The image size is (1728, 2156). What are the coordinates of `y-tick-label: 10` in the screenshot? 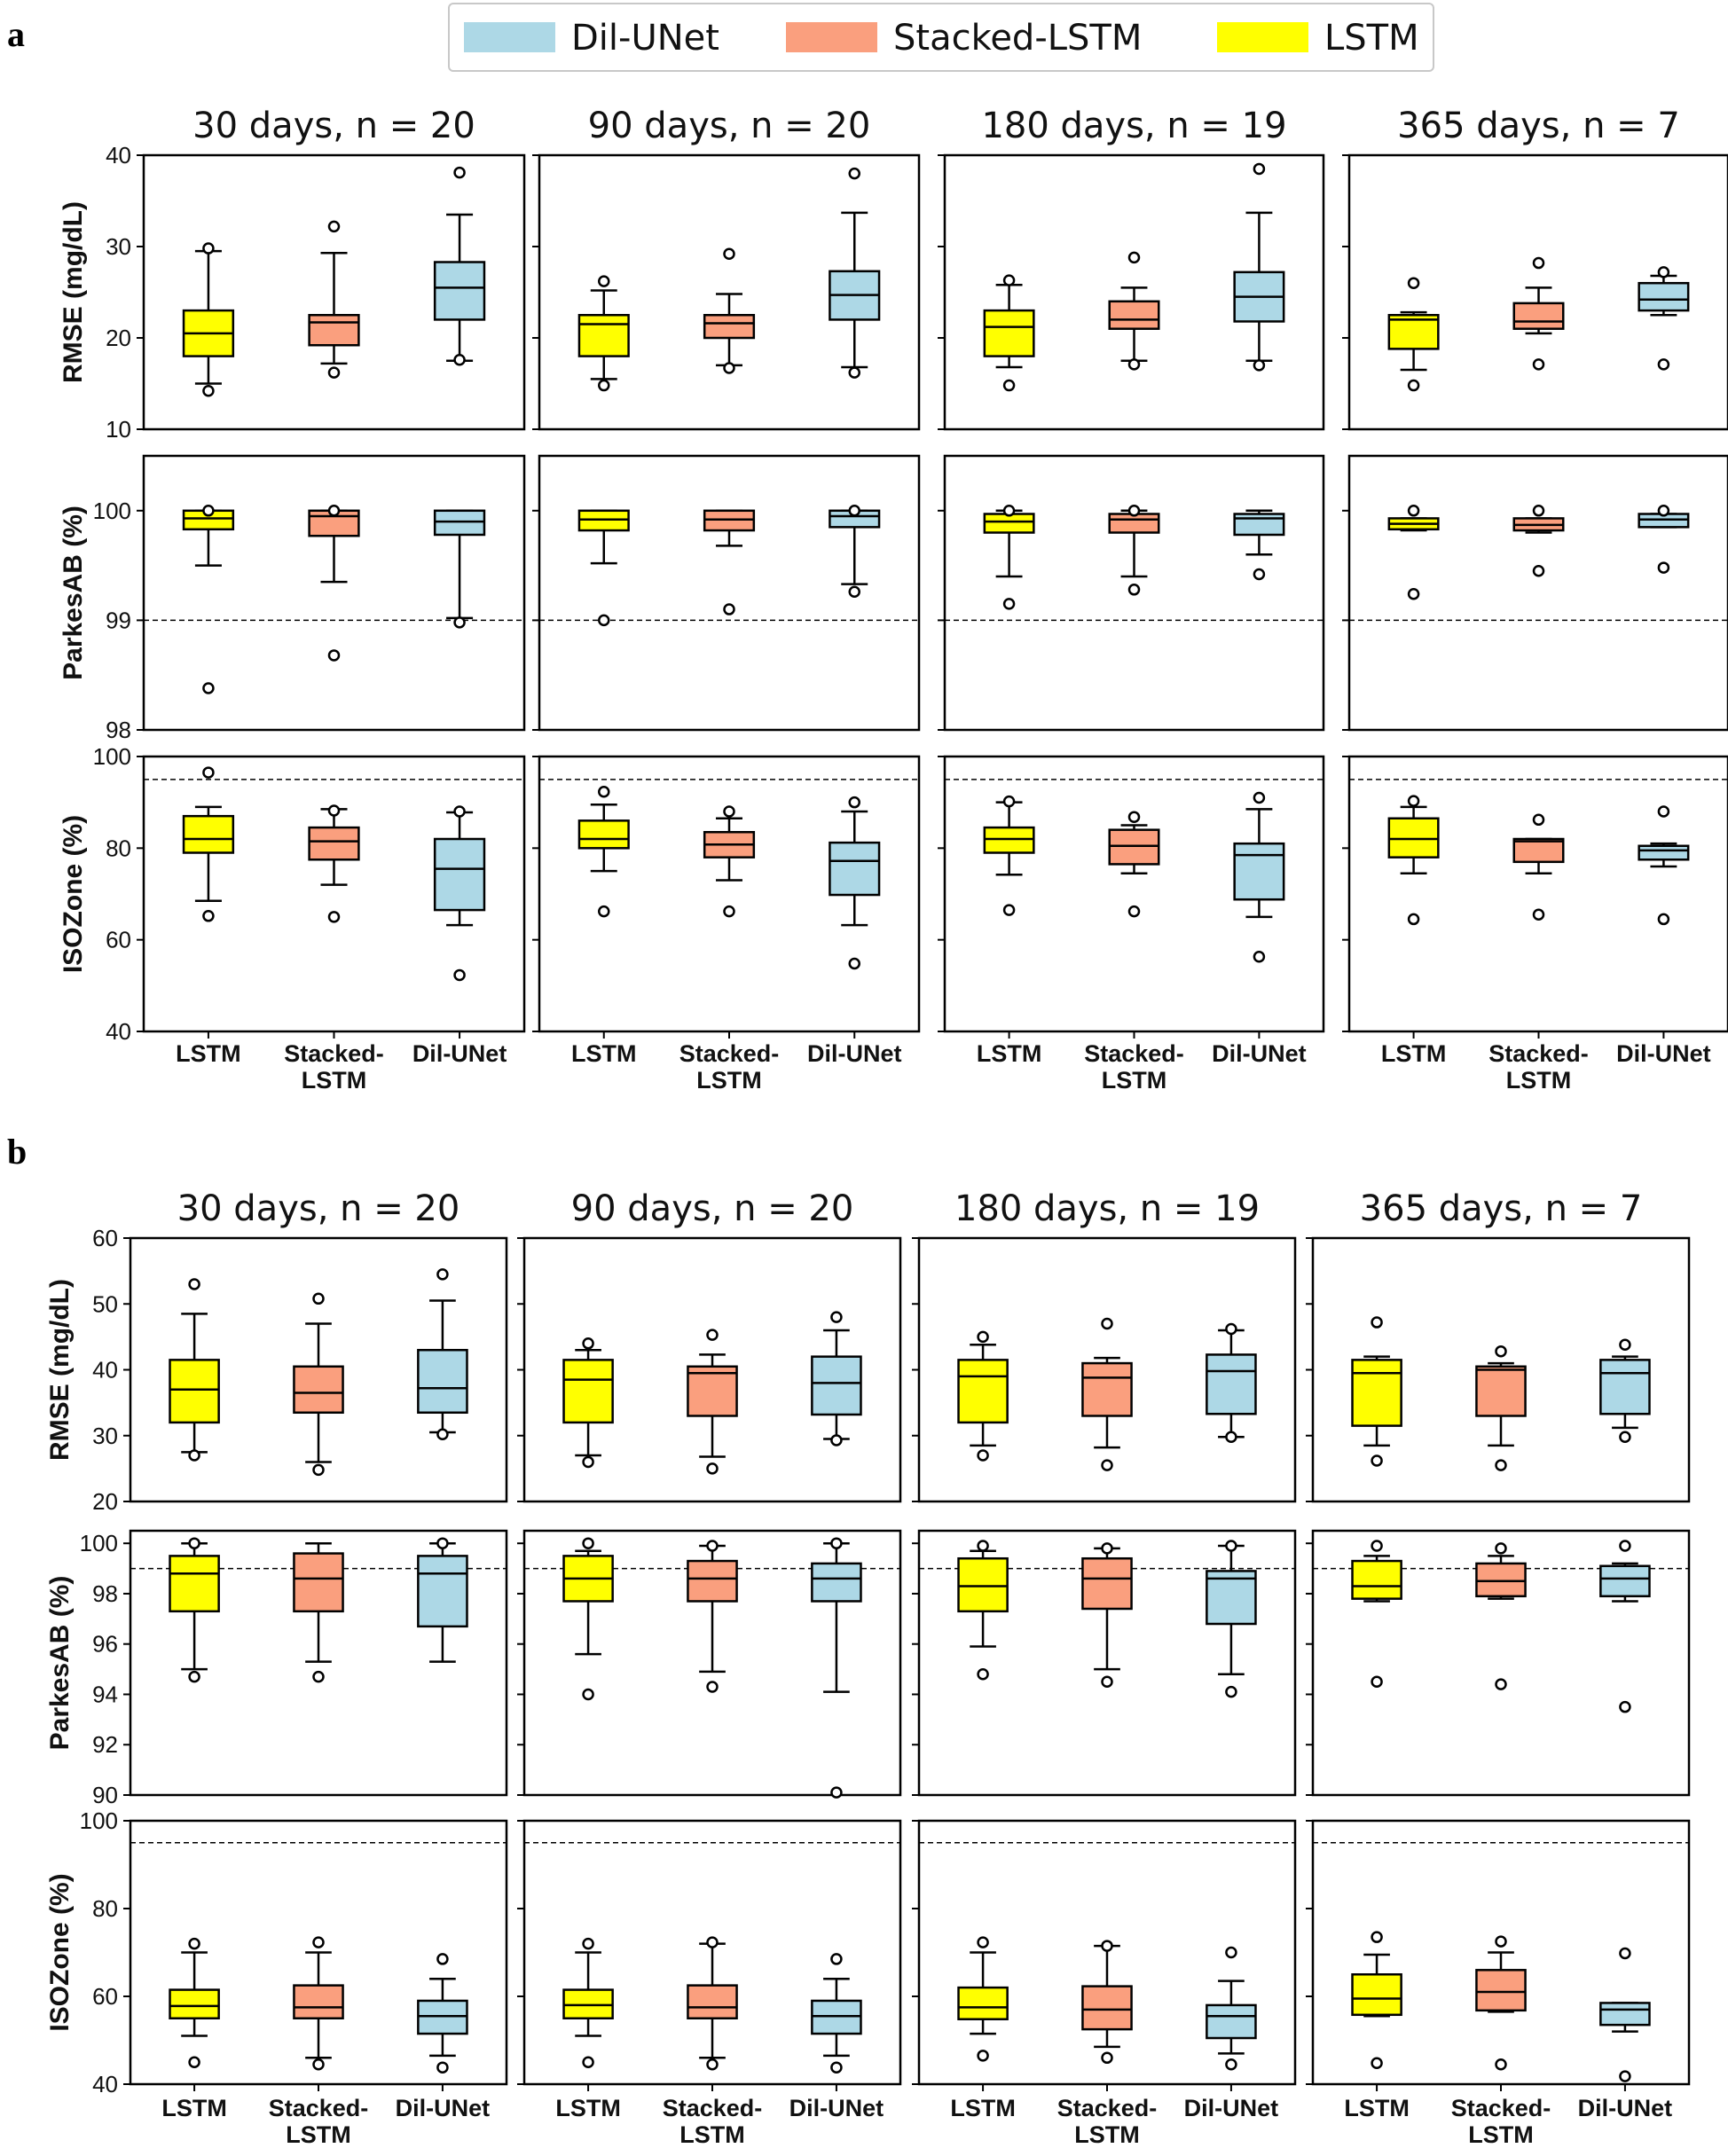 It's located at (119, 429).